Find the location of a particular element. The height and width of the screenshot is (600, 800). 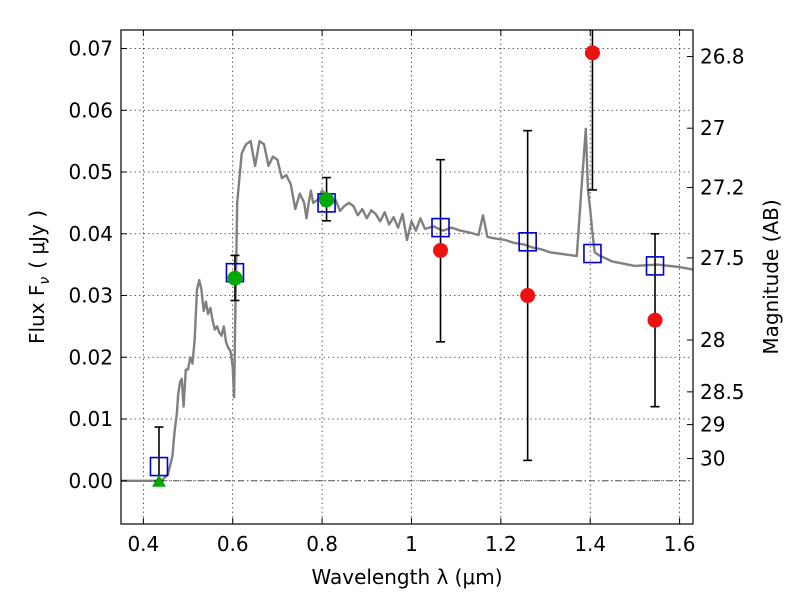

x-tick-label-5: 1.4 is located at coordinates (590, 544).